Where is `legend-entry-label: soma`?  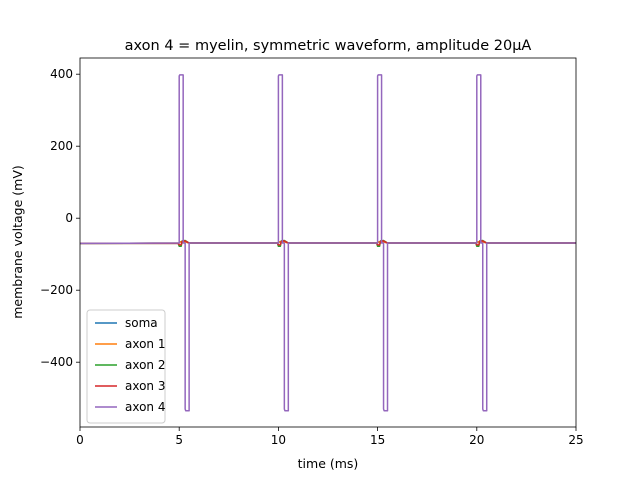
legend-entry-label: soma is located at coordinates (141, 323).